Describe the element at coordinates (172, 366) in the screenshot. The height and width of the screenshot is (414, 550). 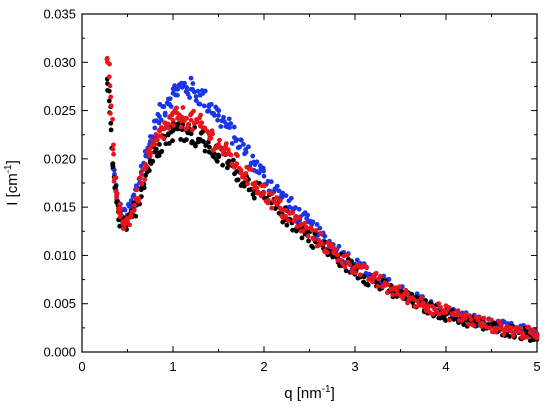
I see `x-tick-label: 1` at that location.